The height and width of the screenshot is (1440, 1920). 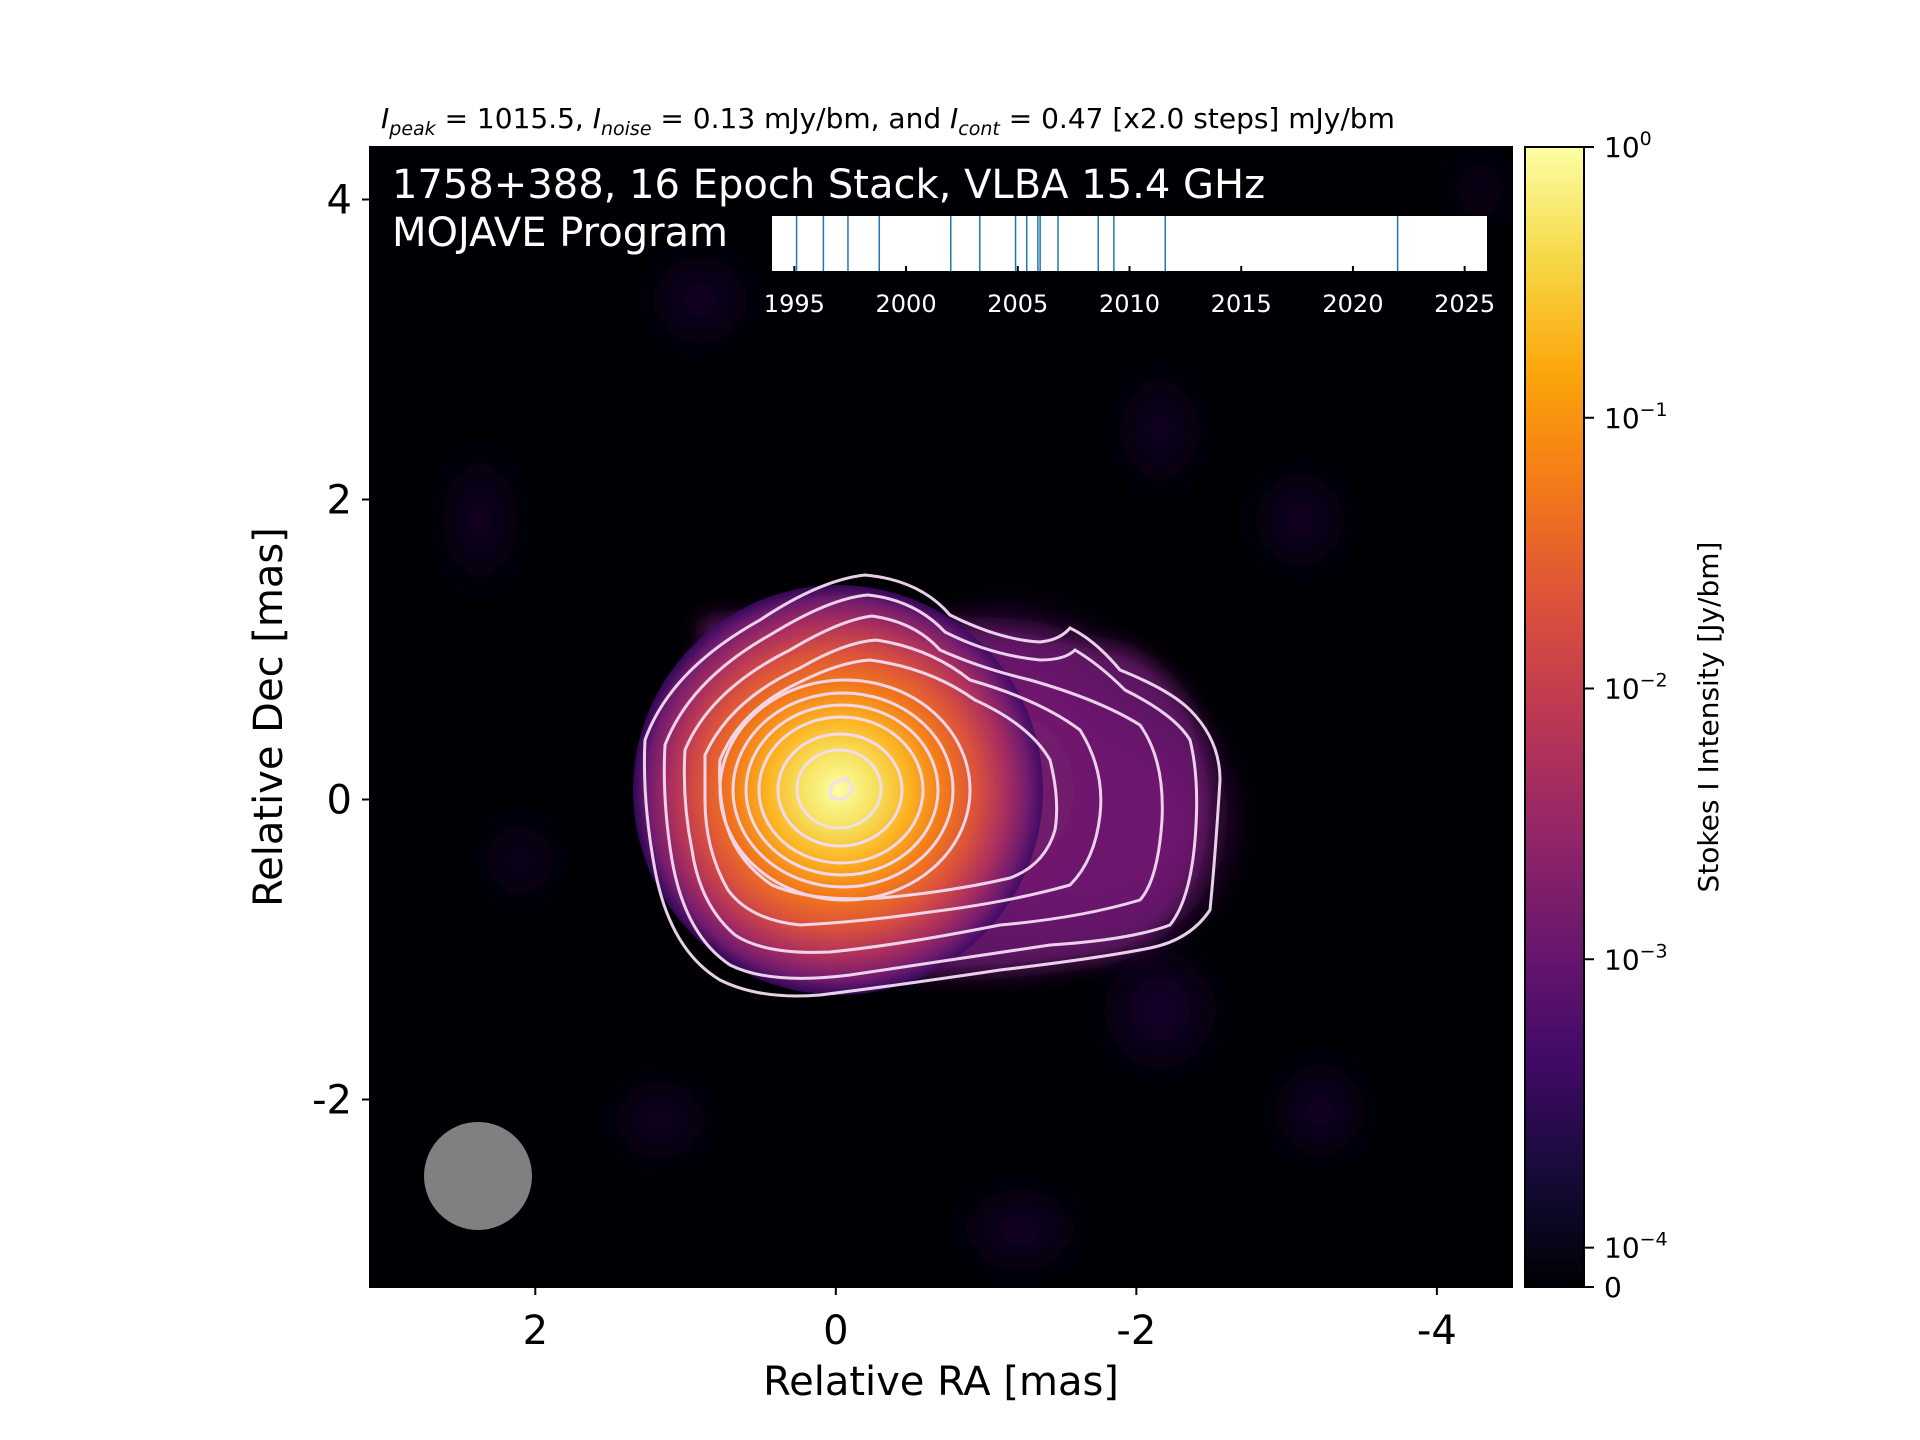 What do you see at coordinates (1636, 688) in the screenshot?
I see `colorbar-tick-label: 10⁻²` at bounding box center [1636, 688].